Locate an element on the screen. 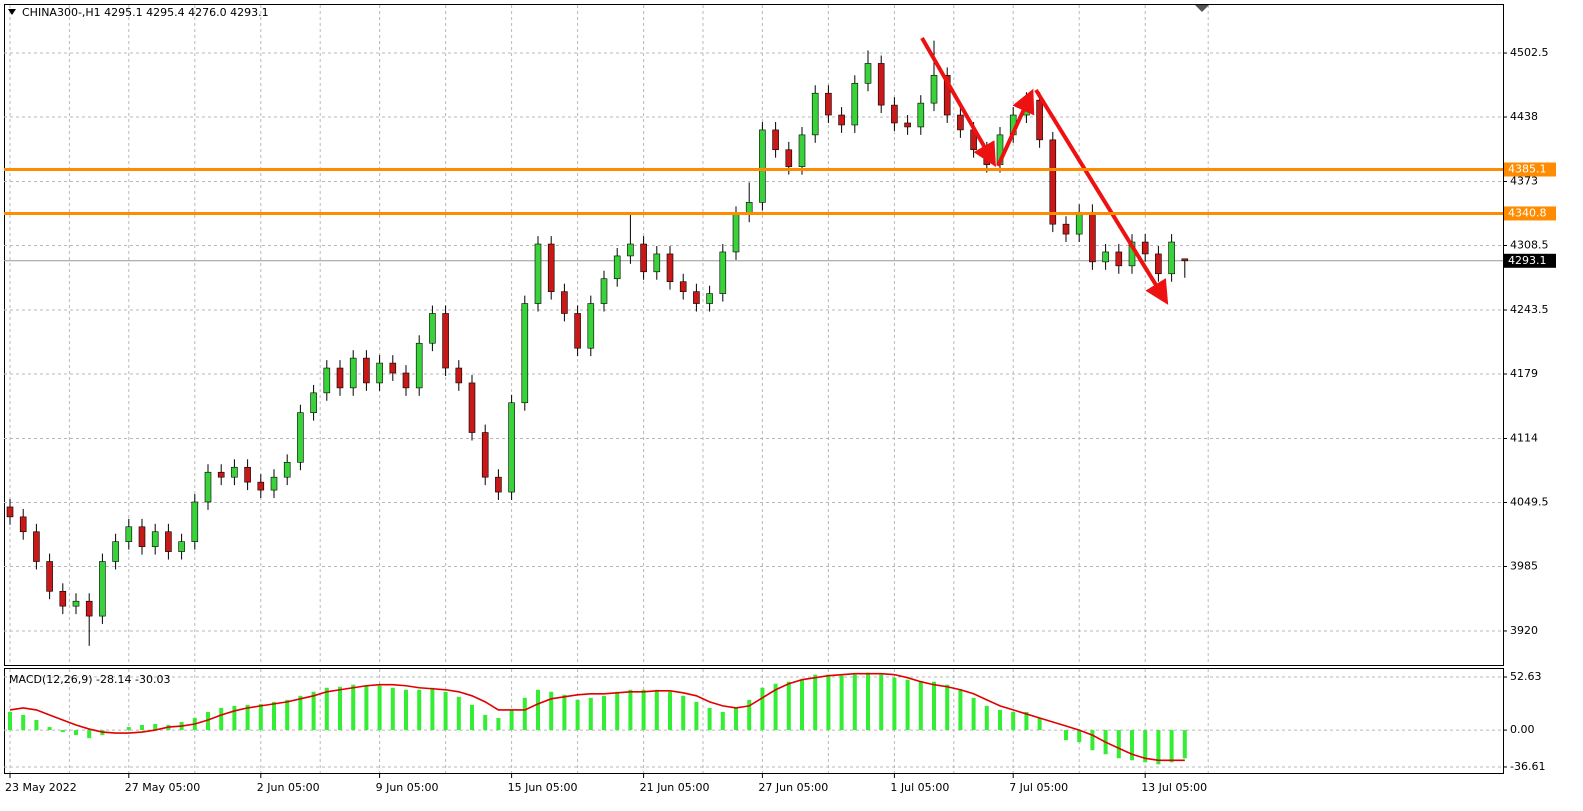 Image resolution: width=1583 pixels, height=811 pixels. x-tick-label: 27 Jun 05:00 is located at coordinates (793, 787).